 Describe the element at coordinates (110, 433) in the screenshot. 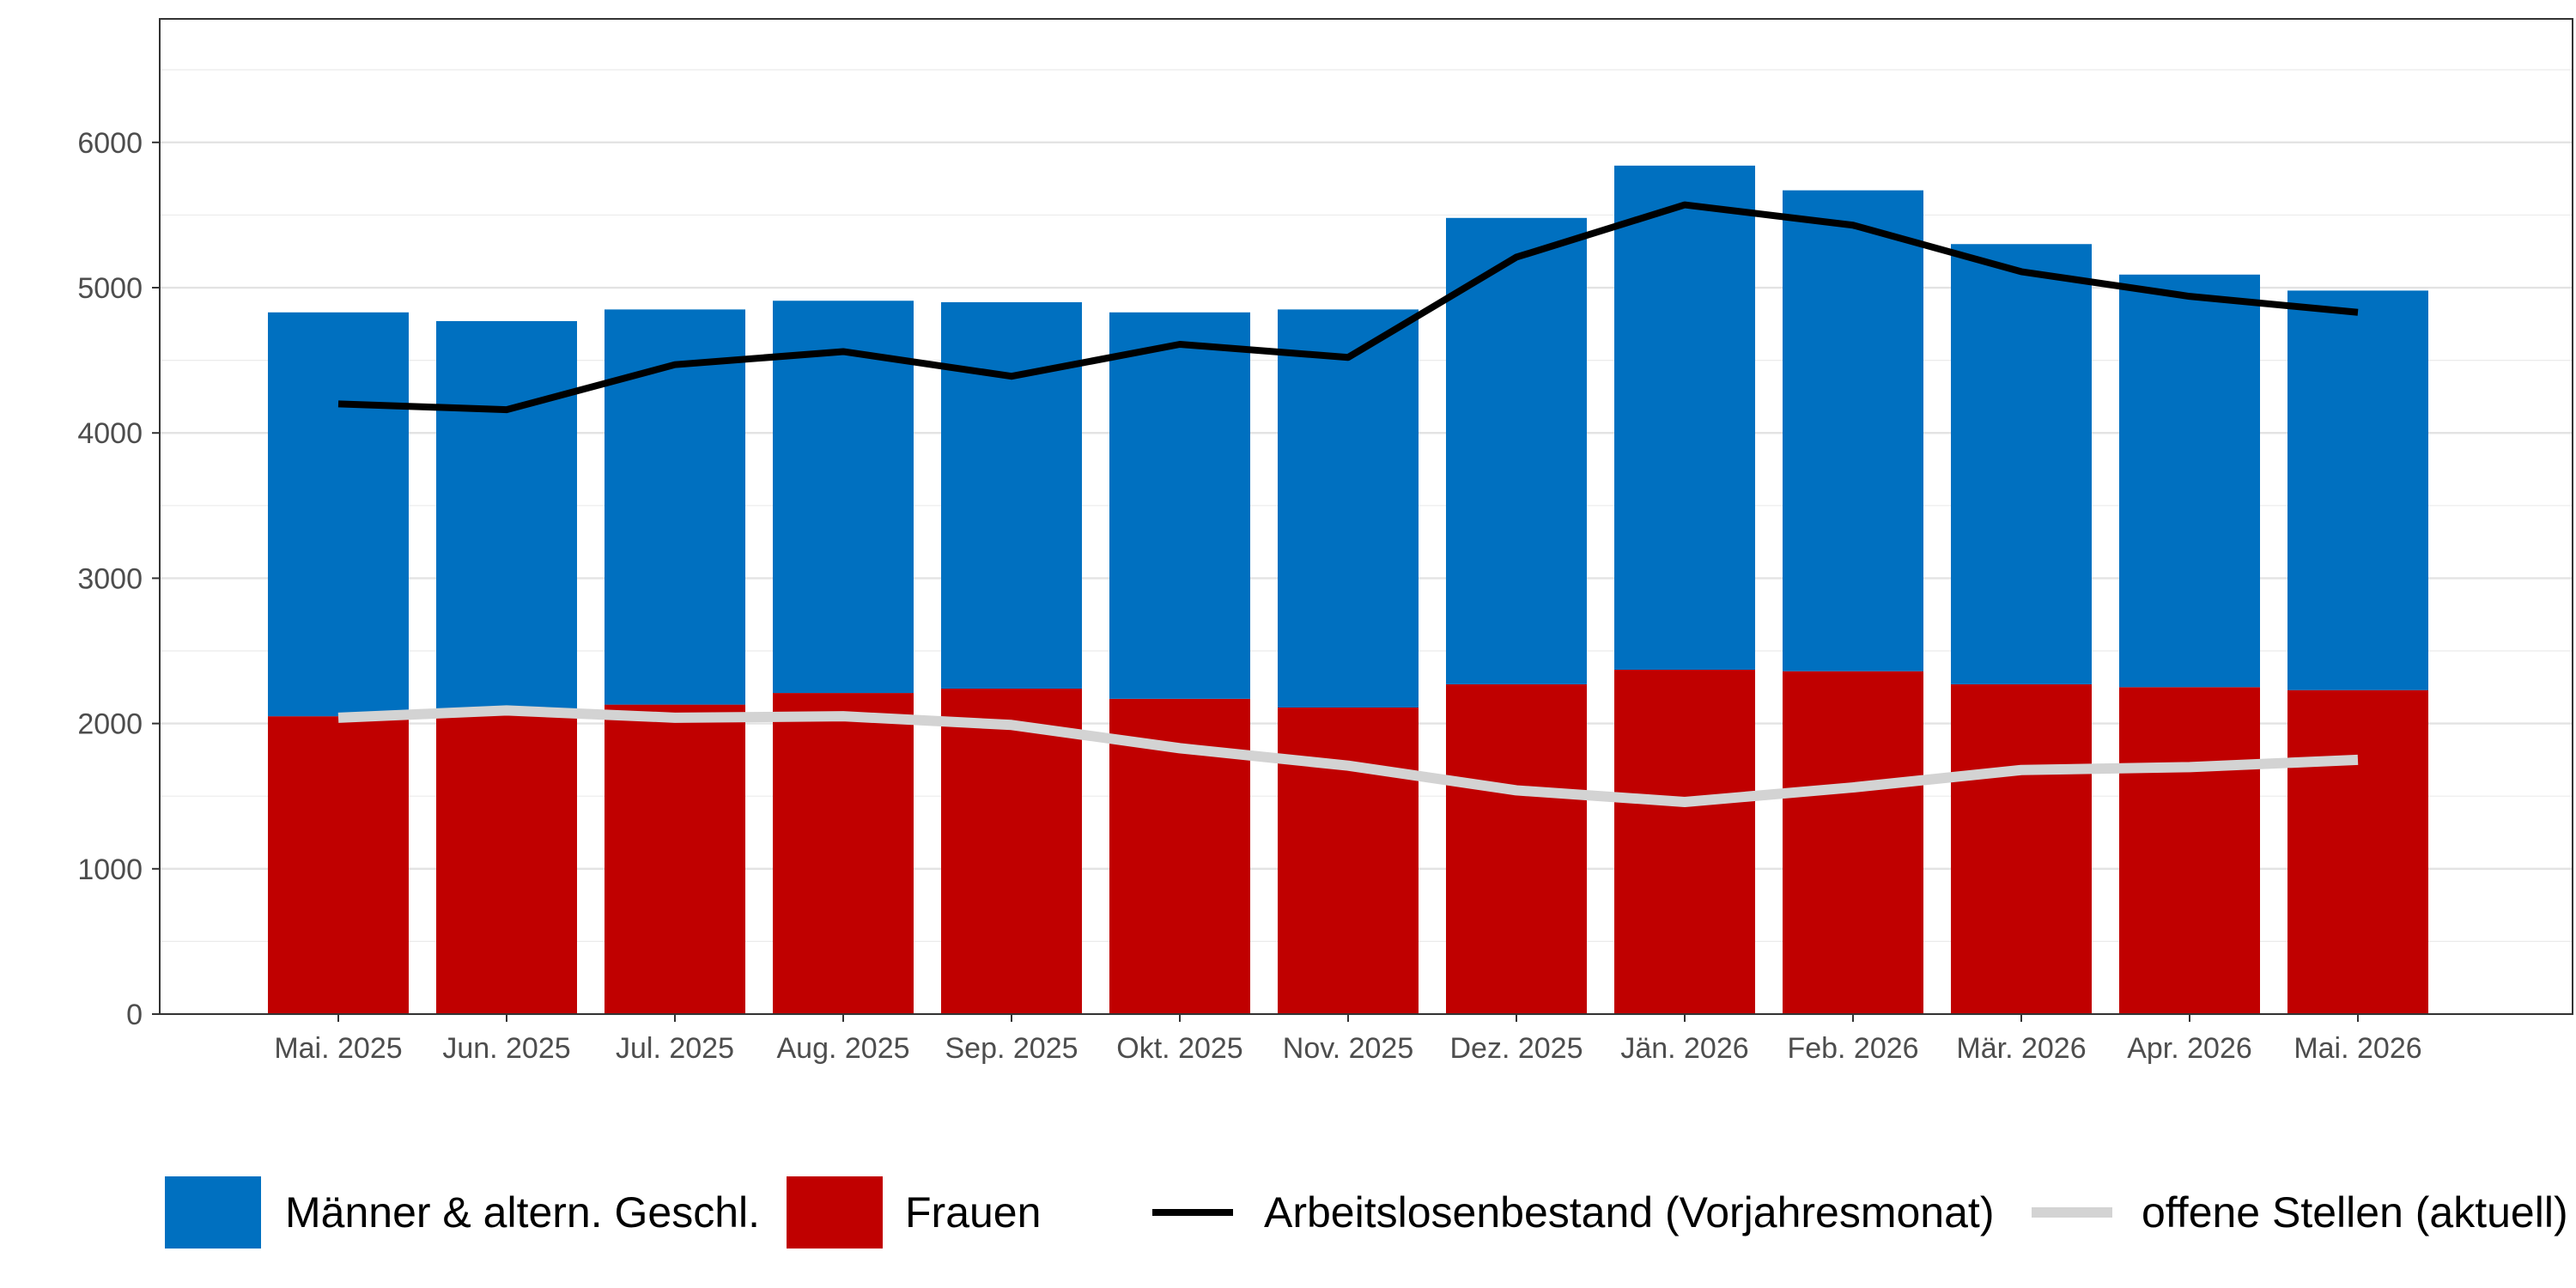

I see `y-tick-label: 4000` at that location.